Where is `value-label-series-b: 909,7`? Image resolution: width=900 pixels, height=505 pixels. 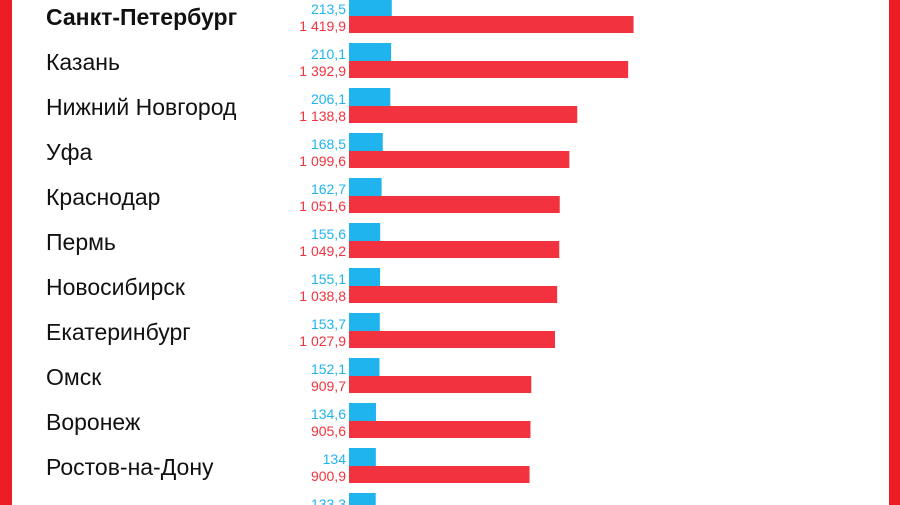
value-label-series-b: 909,7 is located at coordinates (328, 386).